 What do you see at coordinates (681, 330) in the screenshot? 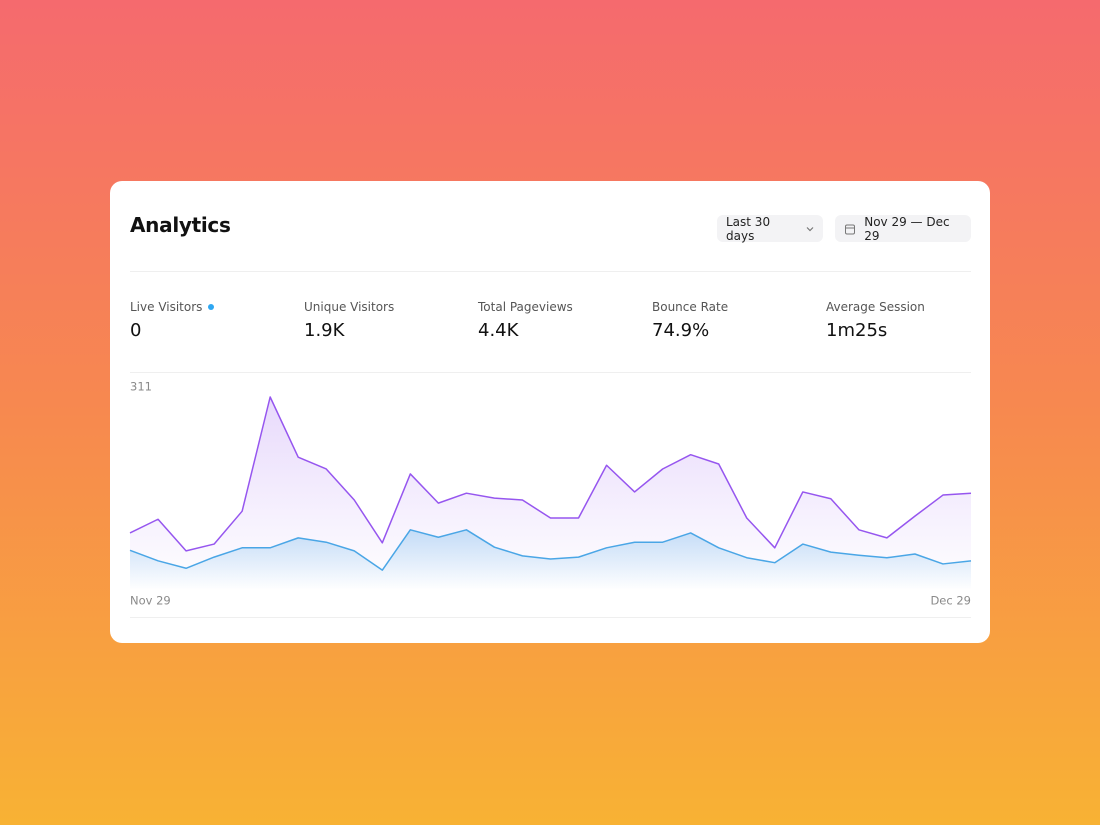
I see `stat-value: 74.9%` at bounding box center [681, 330].